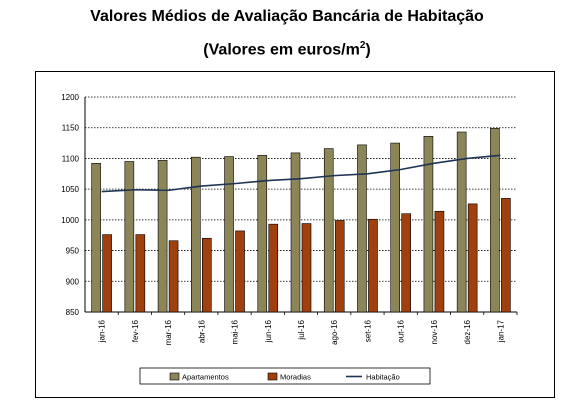  What do you see at coordinates (70, 220) in the screenshot?
I see `y-tick-label: 1000` at bounding box center [70, 220].